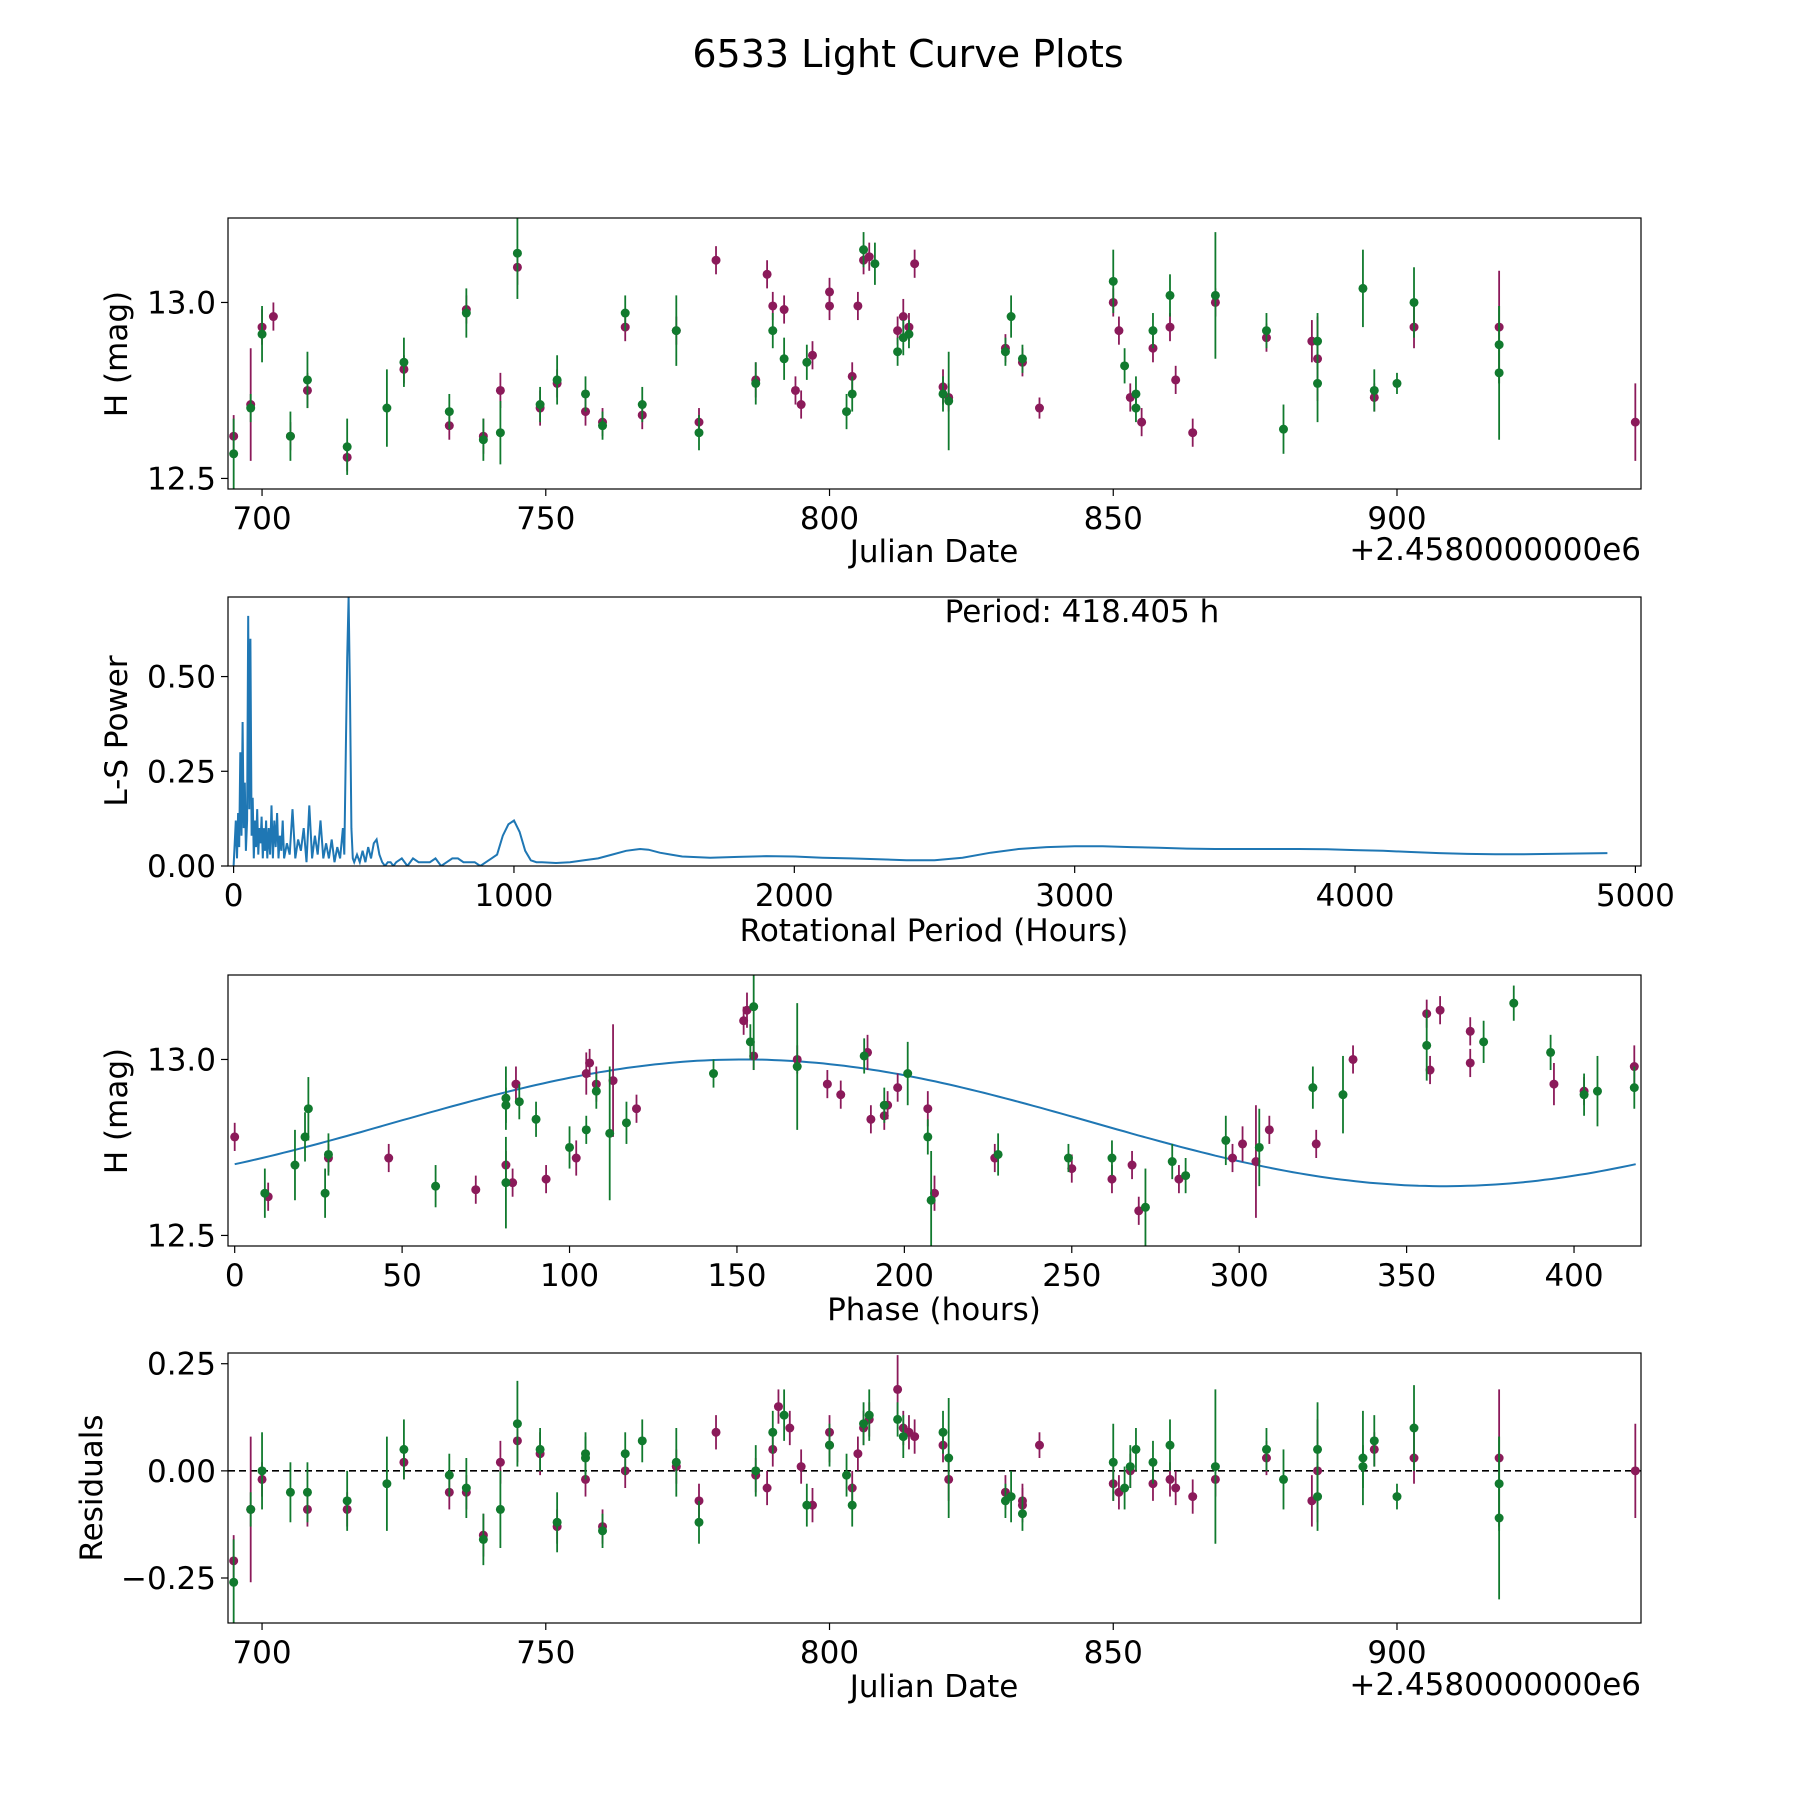 The image size is (1800, 1800). What do you see at coordinates (1406, 1276) in the screenshot?
I see `phased-xtick-label: 350` at bounding box center [1406, 1276].